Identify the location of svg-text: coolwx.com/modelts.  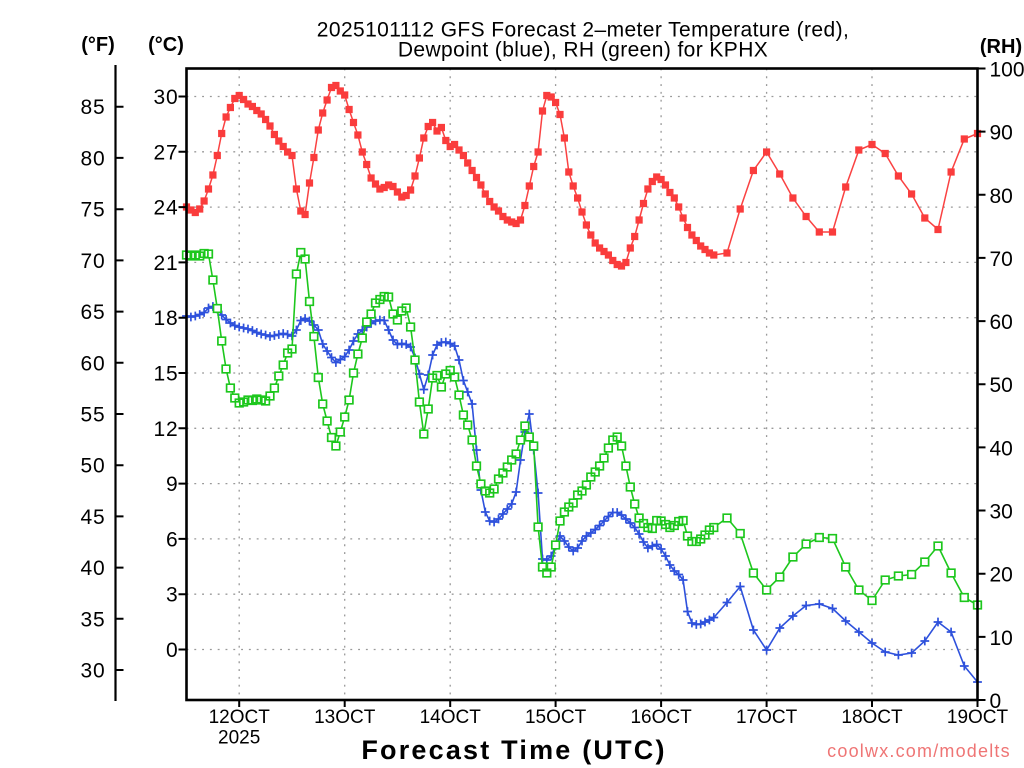
(919, 751).